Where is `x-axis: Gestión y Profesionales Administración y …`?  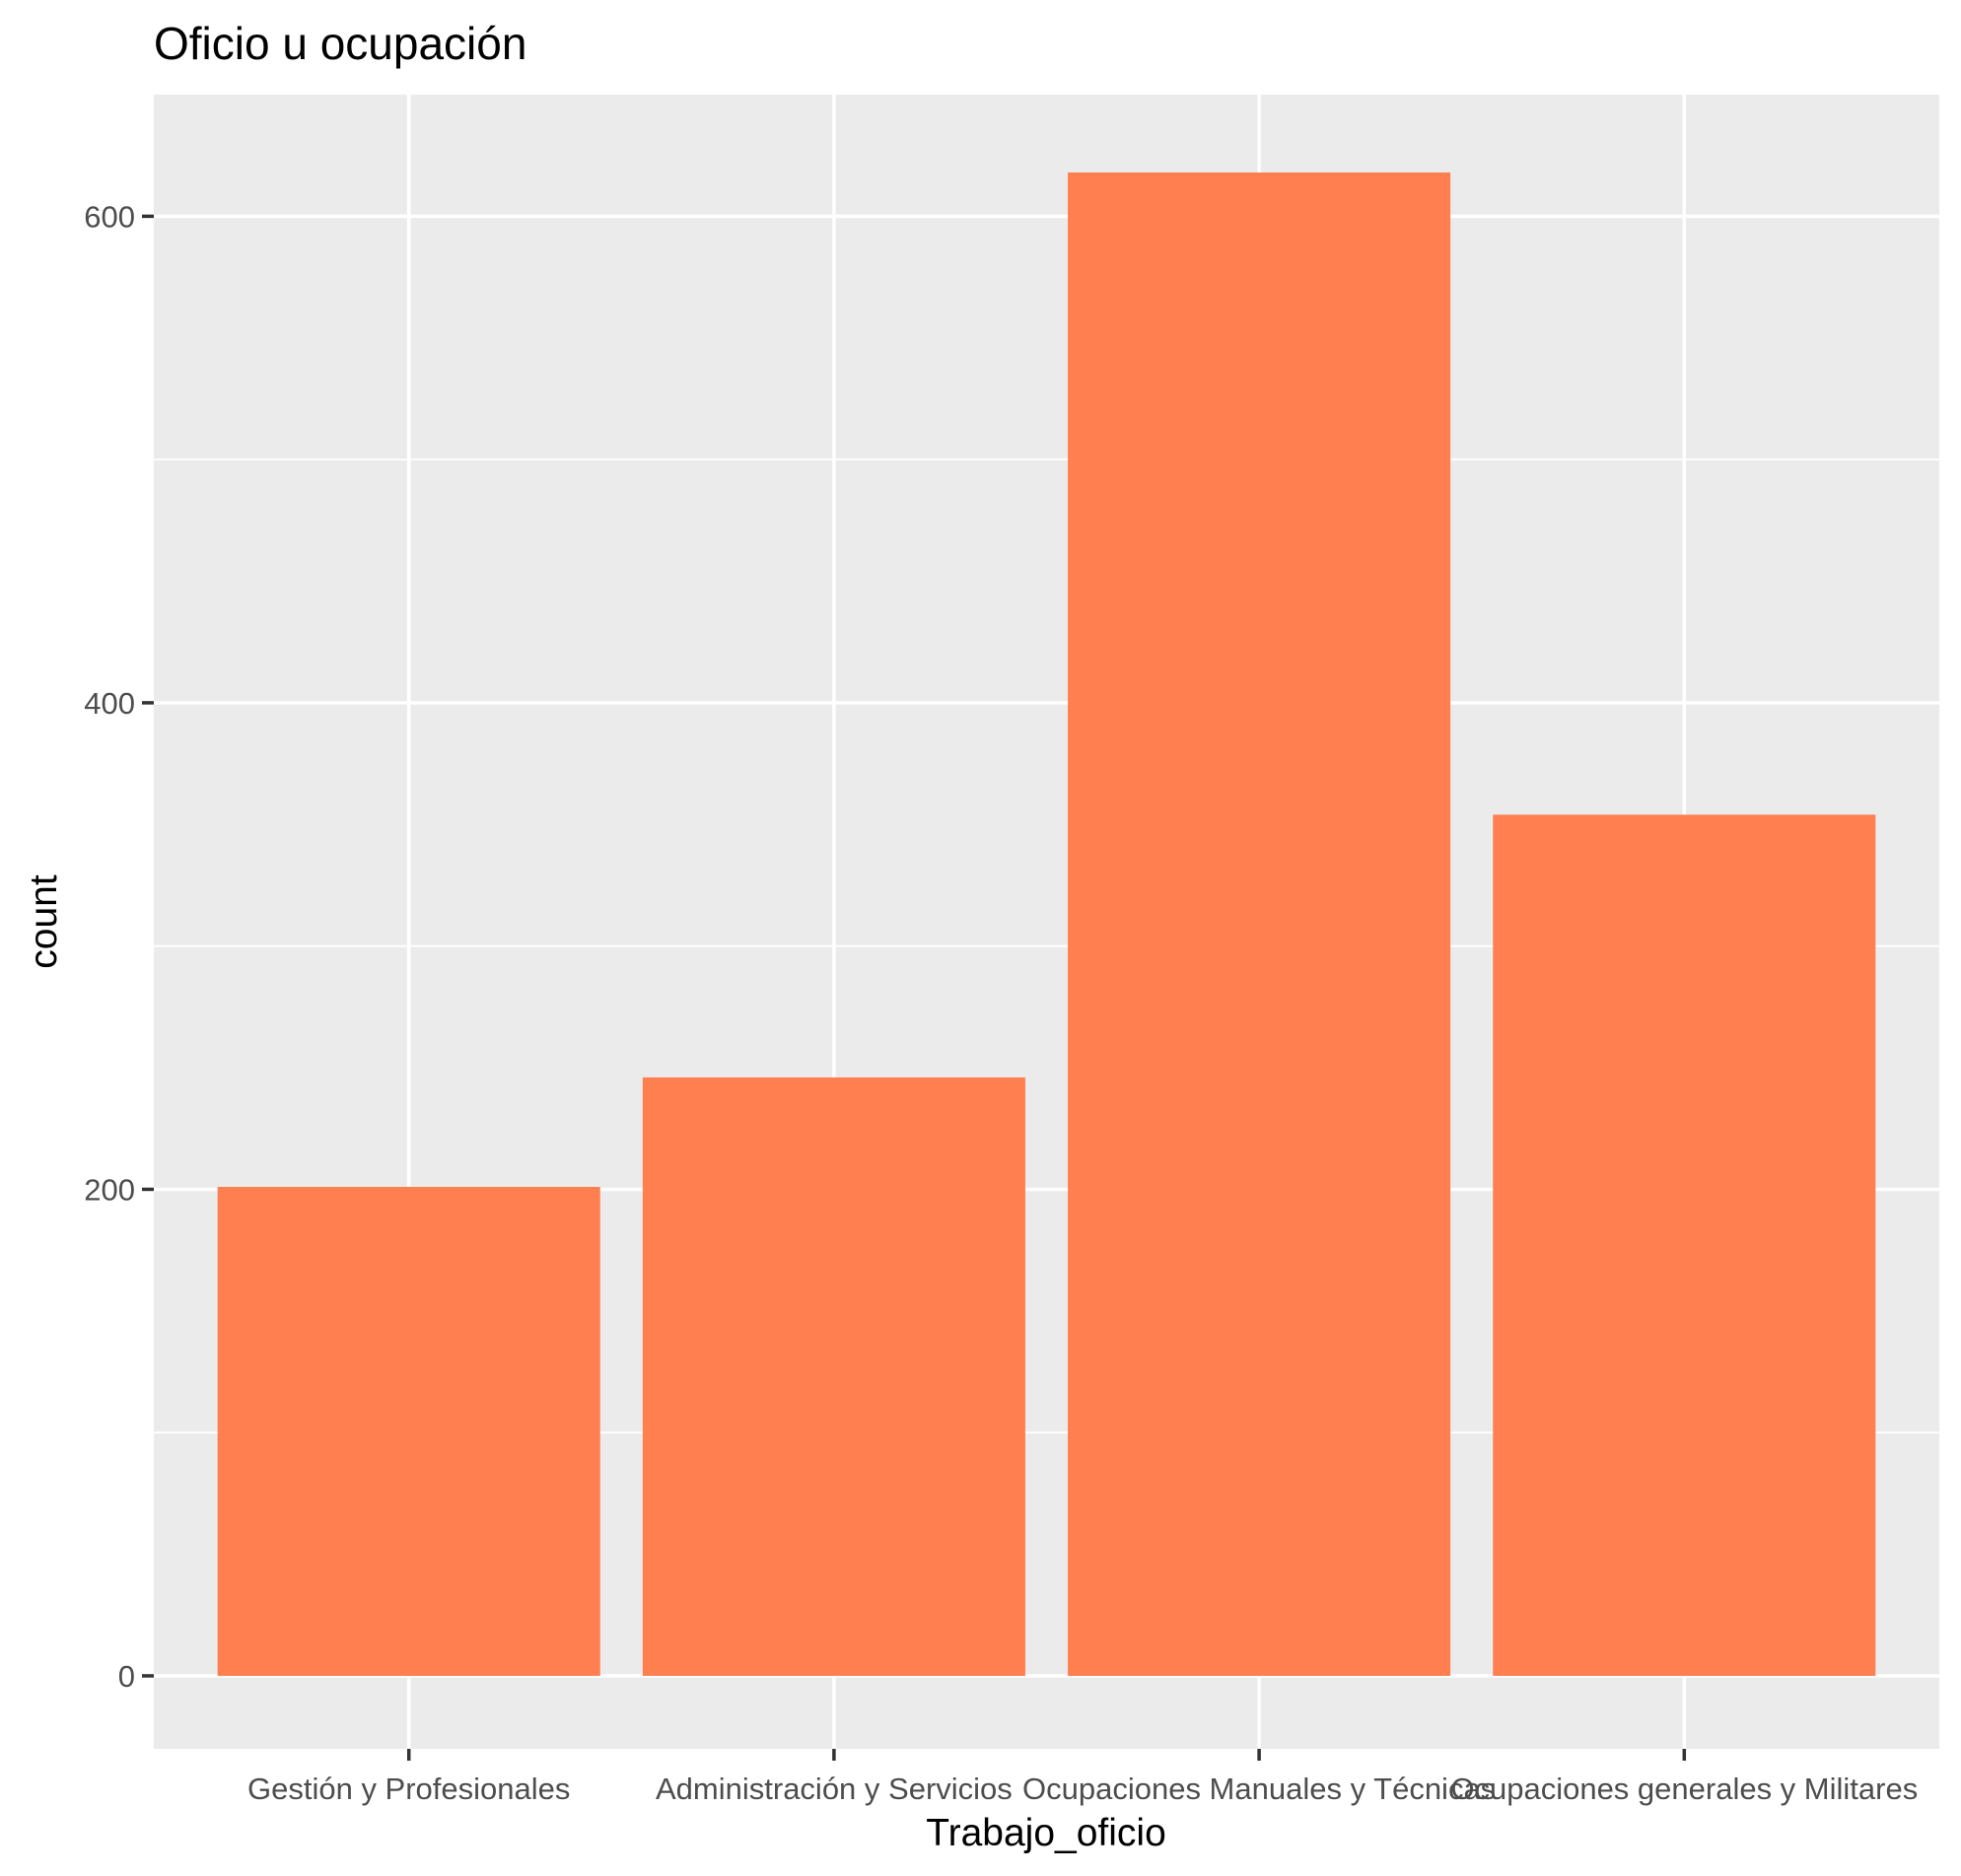 x-axis: Gestión y Profesionales Administración y … is located at coordinates (1082, 1777).